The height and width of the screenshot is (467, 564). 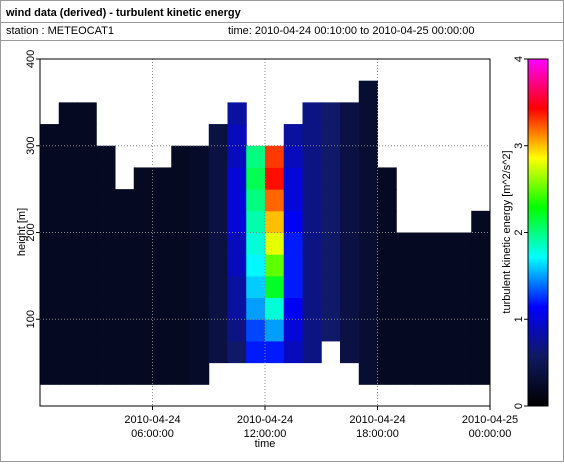 What do you see at coordinates (265, 444) in the screenshot?
I see `x-axis-label: time` at bounding box center [265, 444].